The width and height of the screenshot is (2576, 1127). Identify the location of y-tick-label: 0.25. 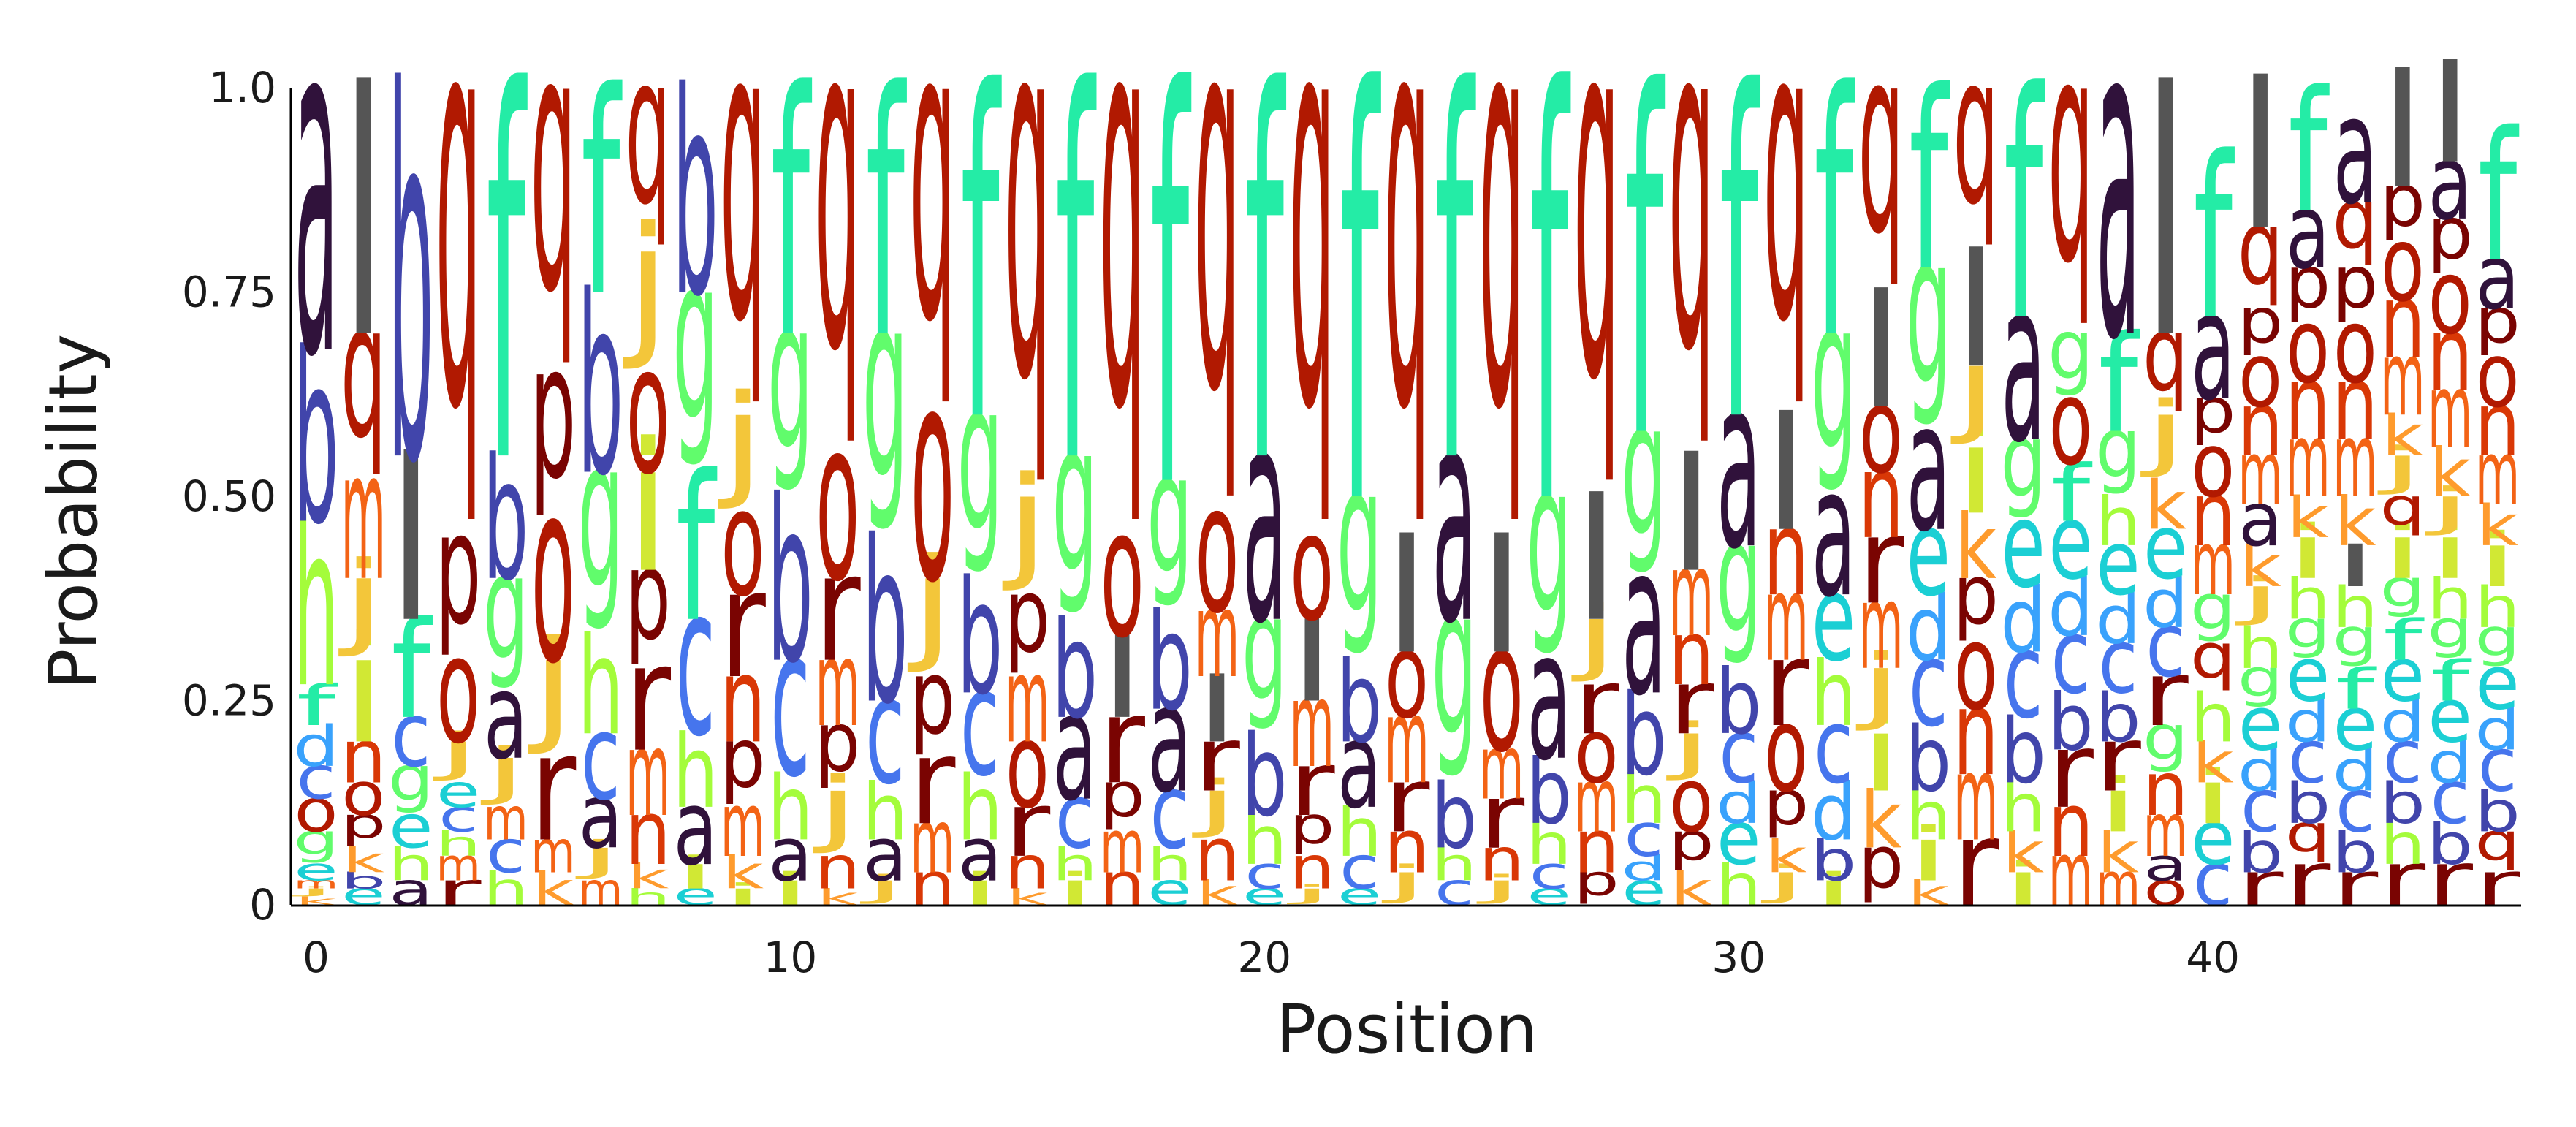
(229, 701).